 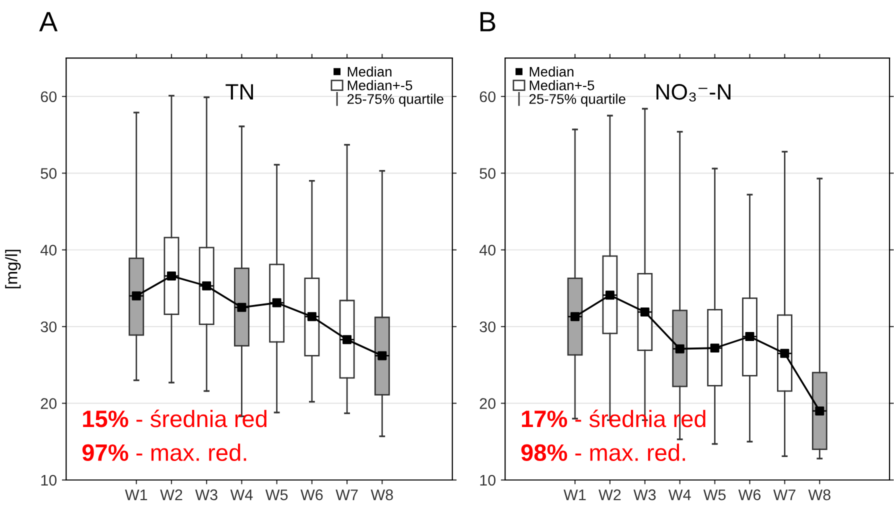 I want to click on annotation: 15% - średnia red, so click(x=174, y=419).